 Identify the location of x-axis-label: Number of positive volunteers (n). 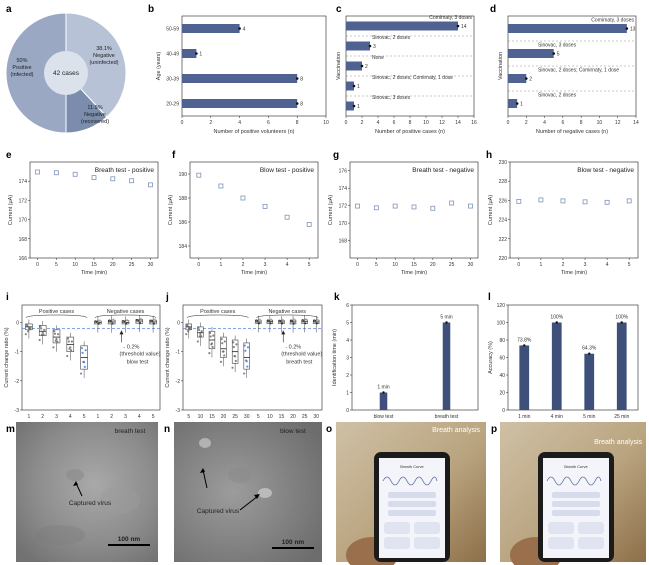
(253, 132).